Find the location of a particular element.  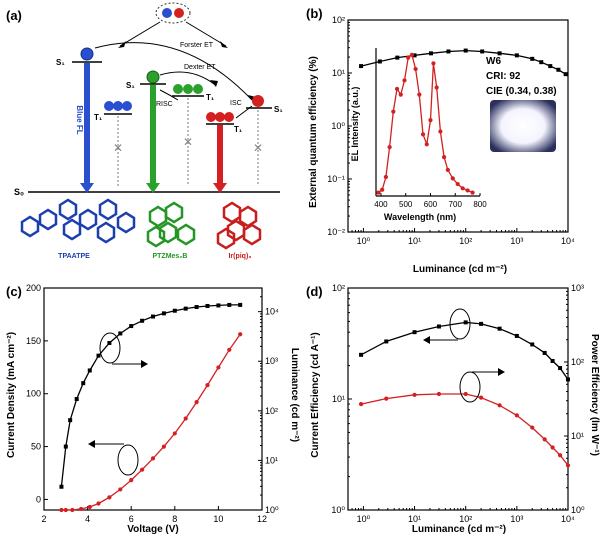

panel-b-ytick-label: 10⁰ is located at coordinates (338, 126).